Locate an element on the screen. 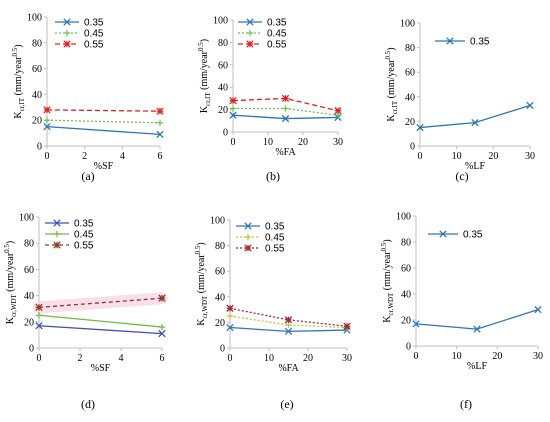 This screenshot has width=550, height=422. panel-caption: (a) is located at coordinates (87, 176).